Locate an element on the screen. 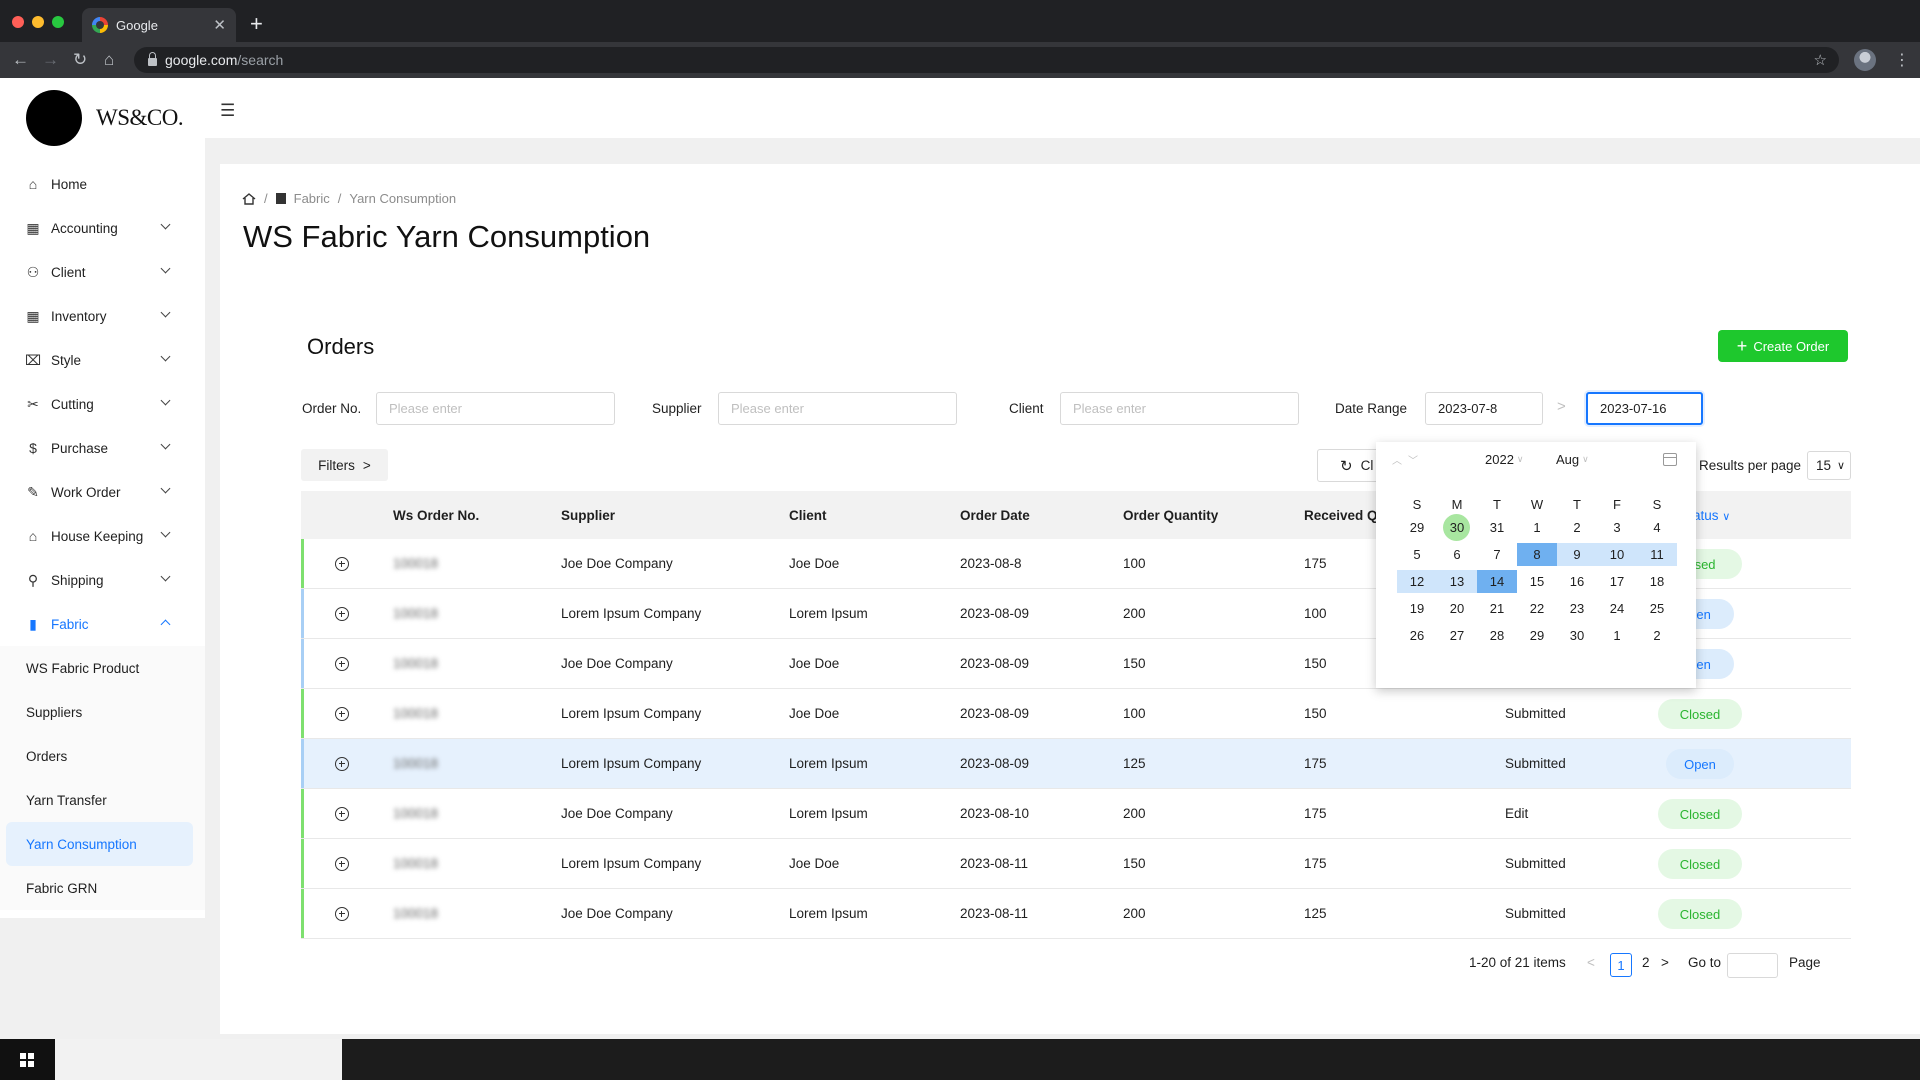  sidebar-subitem-suppliers: Suppliers is located at coordinates (54, 712).